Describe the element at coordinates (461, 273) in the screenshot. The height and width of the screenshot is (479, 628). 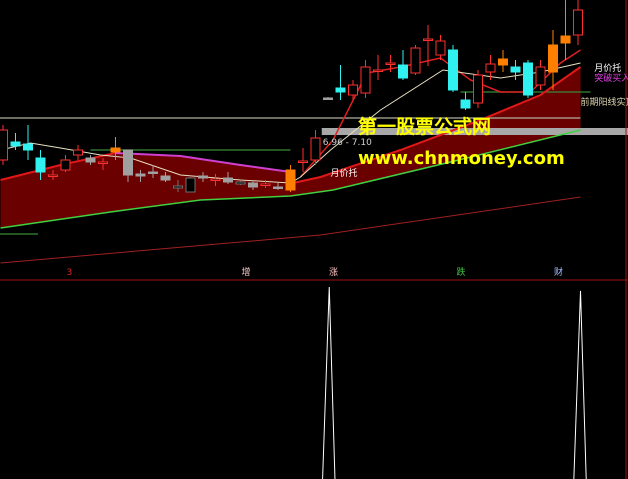
I see `signal-marker: 跌` at that location.